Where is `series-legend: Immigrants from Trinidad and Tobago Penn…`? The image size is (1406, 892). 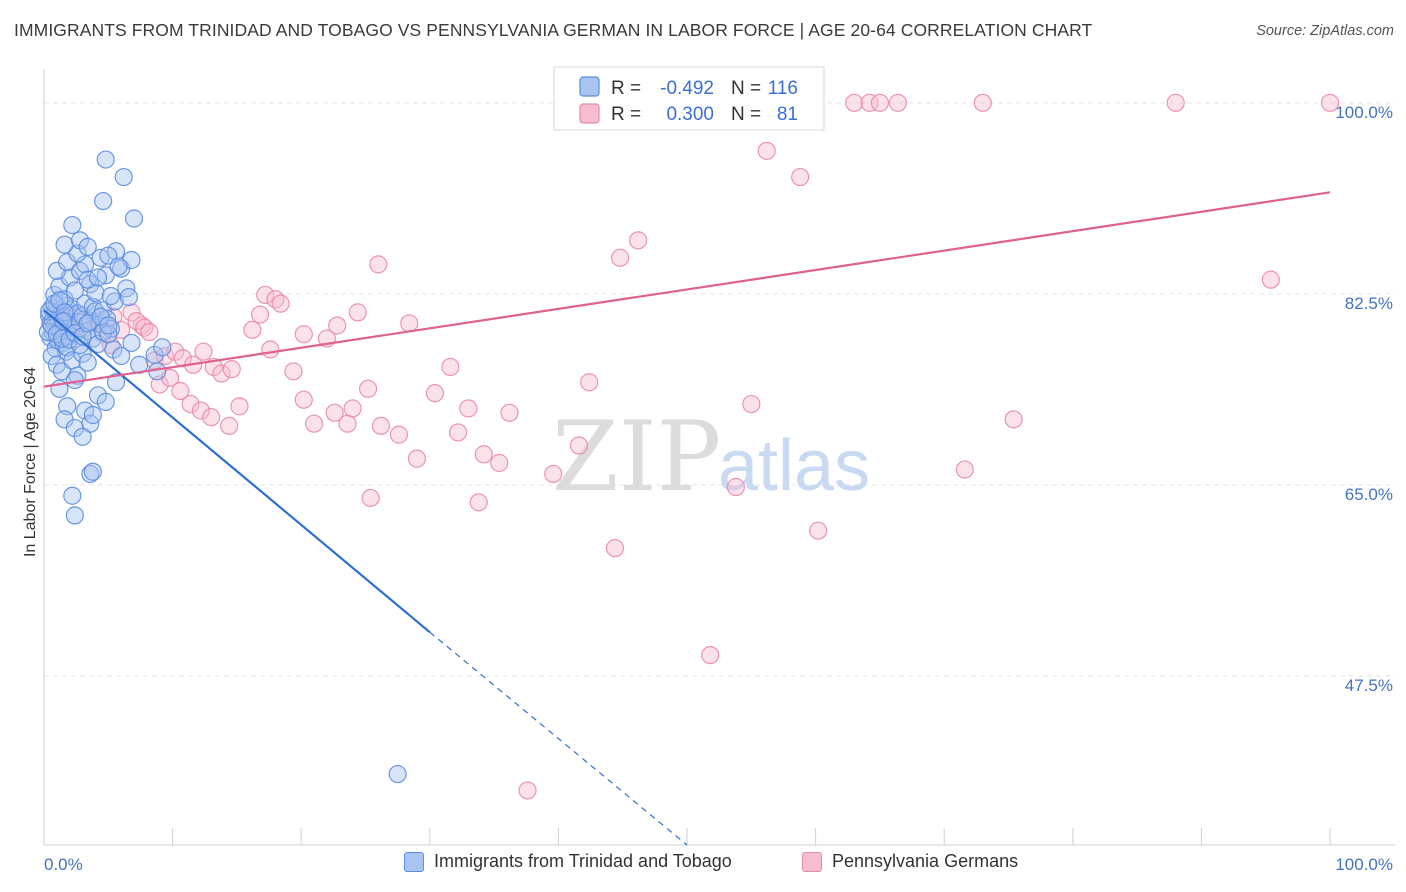
series-legend: Immigrants from Trinidad and Tobago Penn… is located at coordinates (703, 865).